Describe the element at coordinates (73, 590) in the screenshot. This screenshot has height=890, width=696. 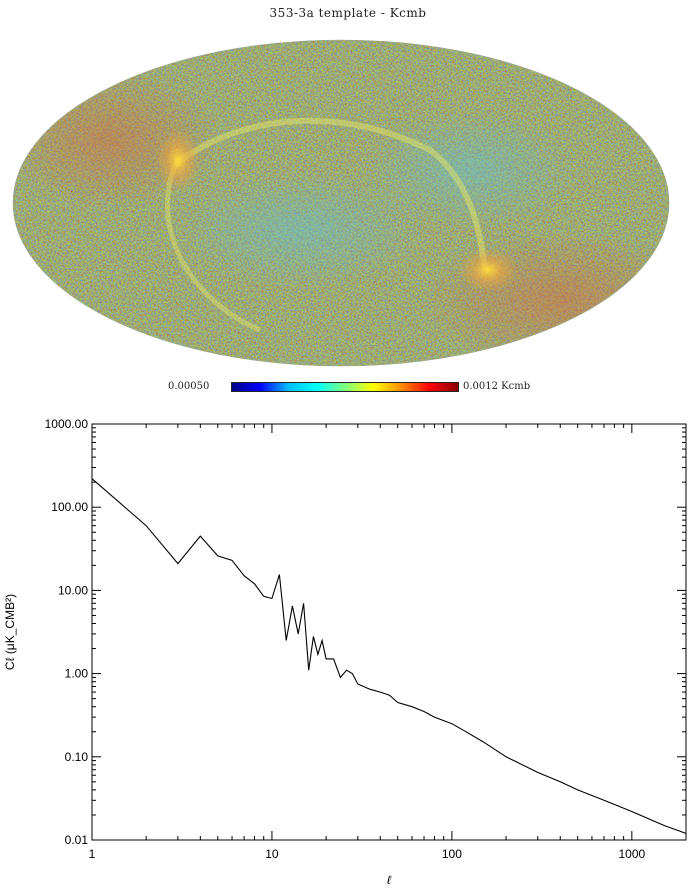
I see `y-tick-label: 10.00` at that location.